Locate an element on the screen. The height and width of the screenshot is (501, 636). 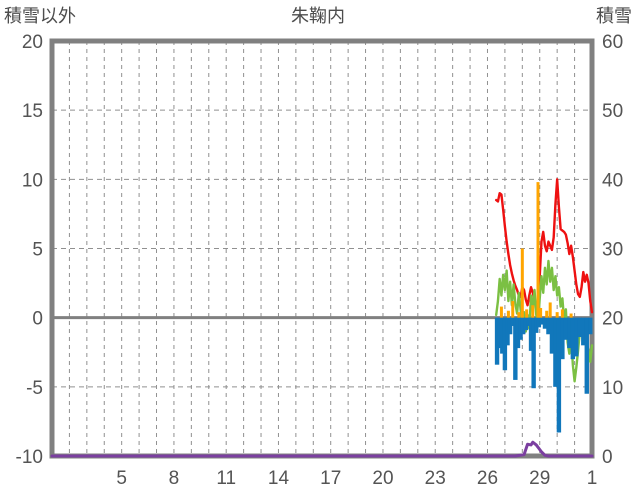
x-tick-label: 20 is located at coordinates (382, 478).